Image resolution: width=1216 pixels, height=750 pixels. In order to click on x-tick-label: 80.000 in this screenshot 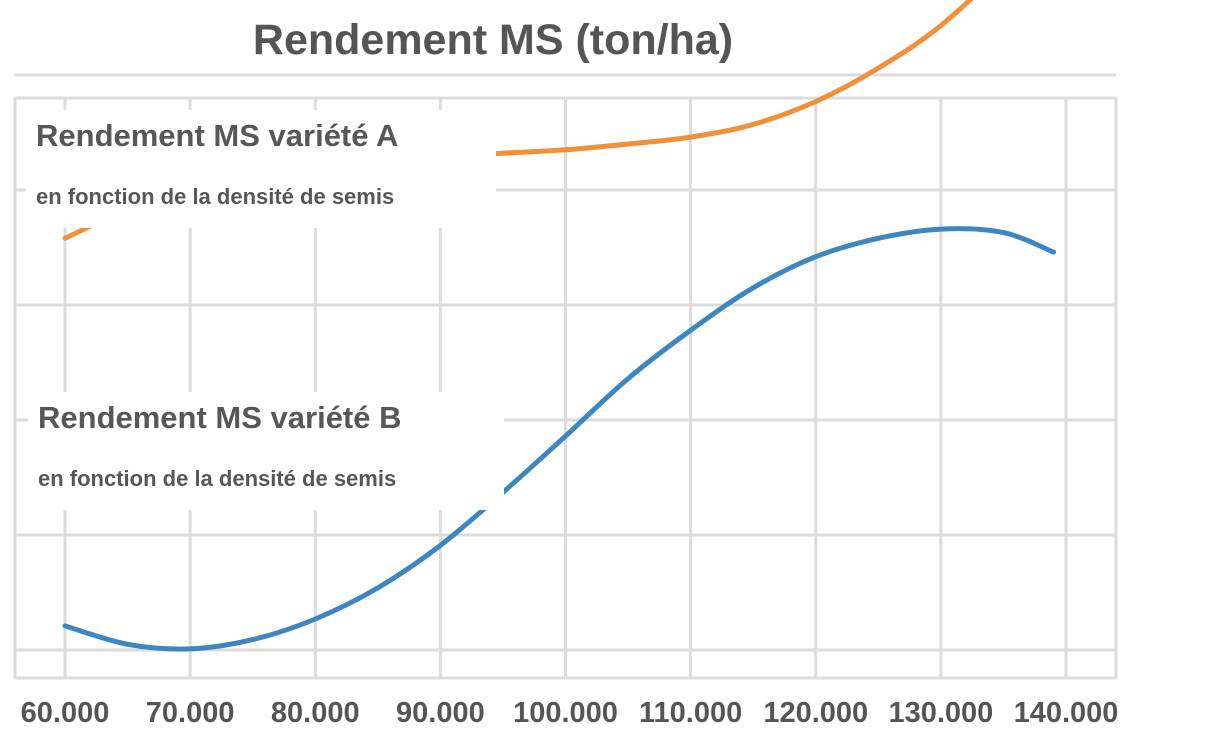, I will do `click(315, 713)`.